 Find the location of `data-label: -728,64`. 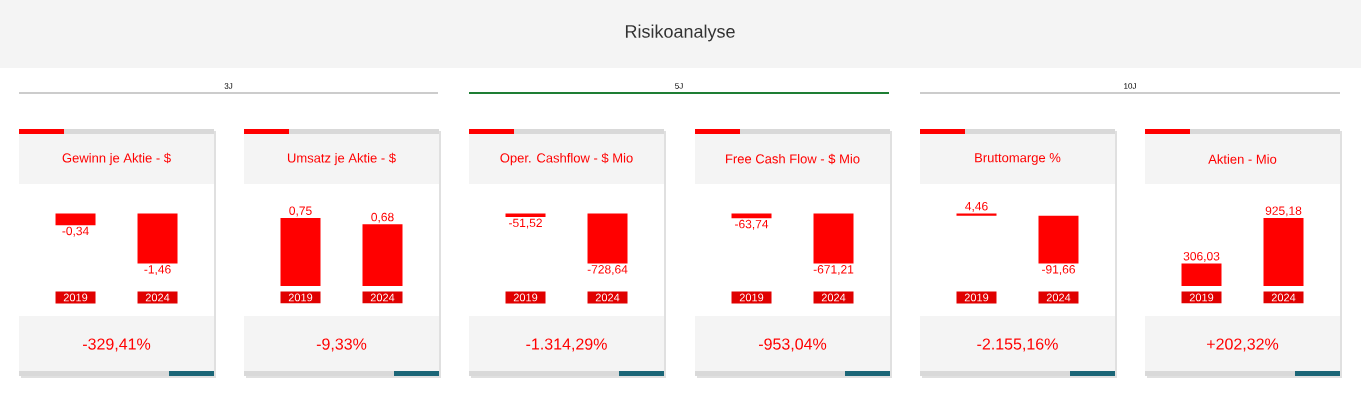

data-label: -728,64 is located at coordinates (607, 270).